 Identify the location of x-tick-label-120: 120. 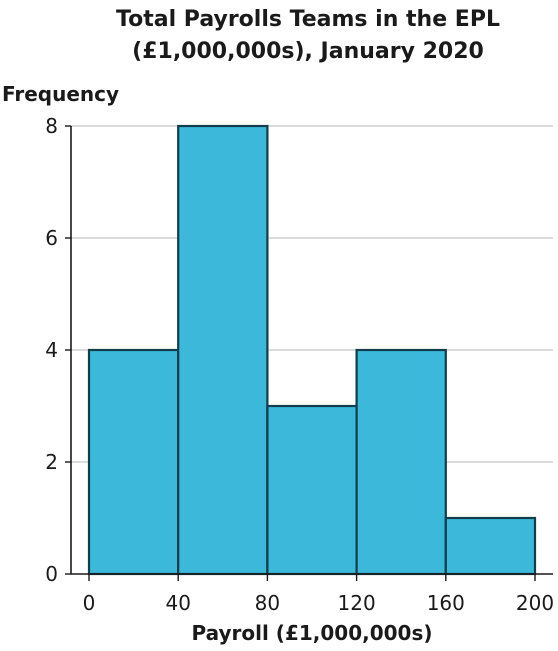
(357, 603).